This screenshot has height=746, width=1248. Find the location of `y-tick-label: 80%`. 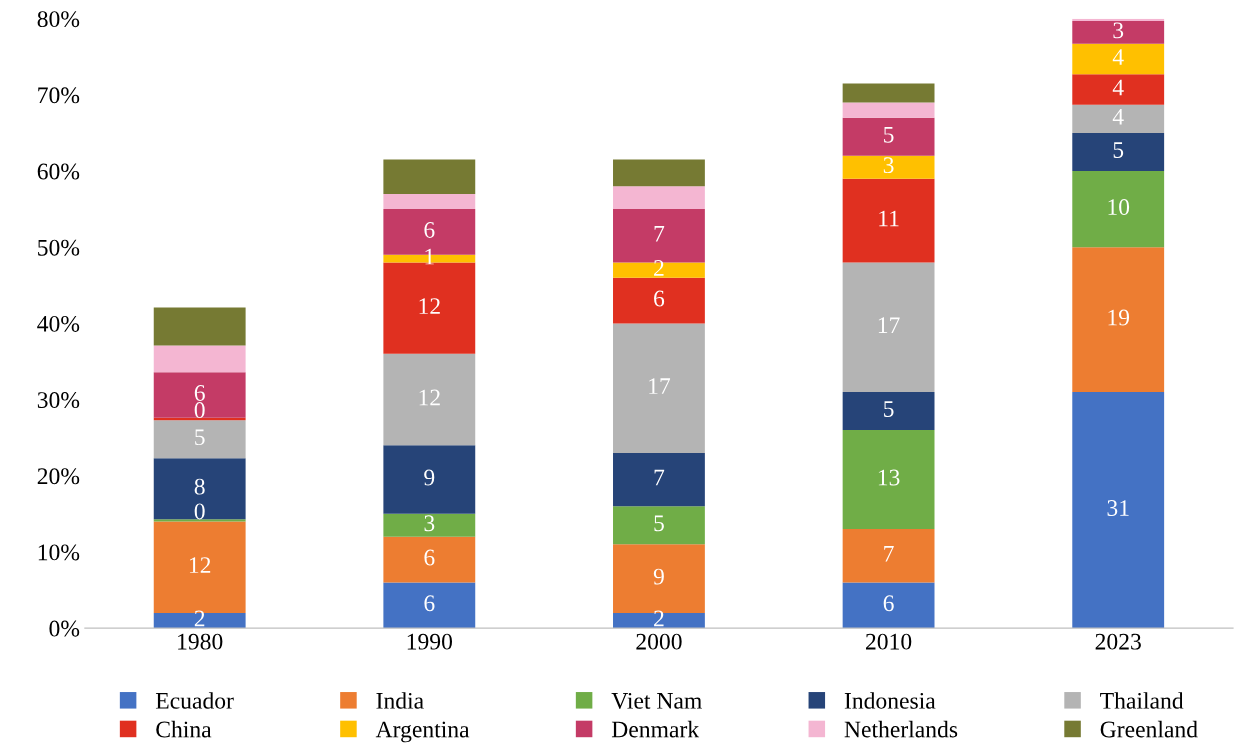

y-tick-label: 80% is located at coordinates (58, 19).